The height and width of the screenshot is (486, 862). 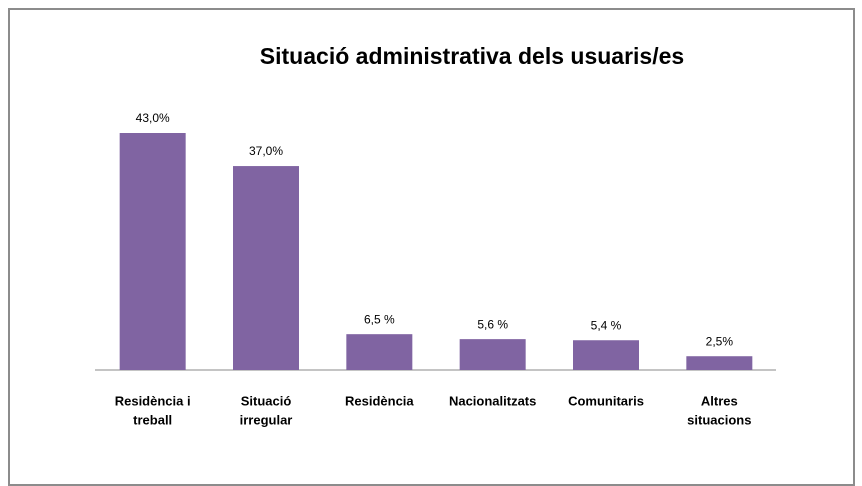 I want to click on value-label: 5,6 %, so click(x=492, y=324).